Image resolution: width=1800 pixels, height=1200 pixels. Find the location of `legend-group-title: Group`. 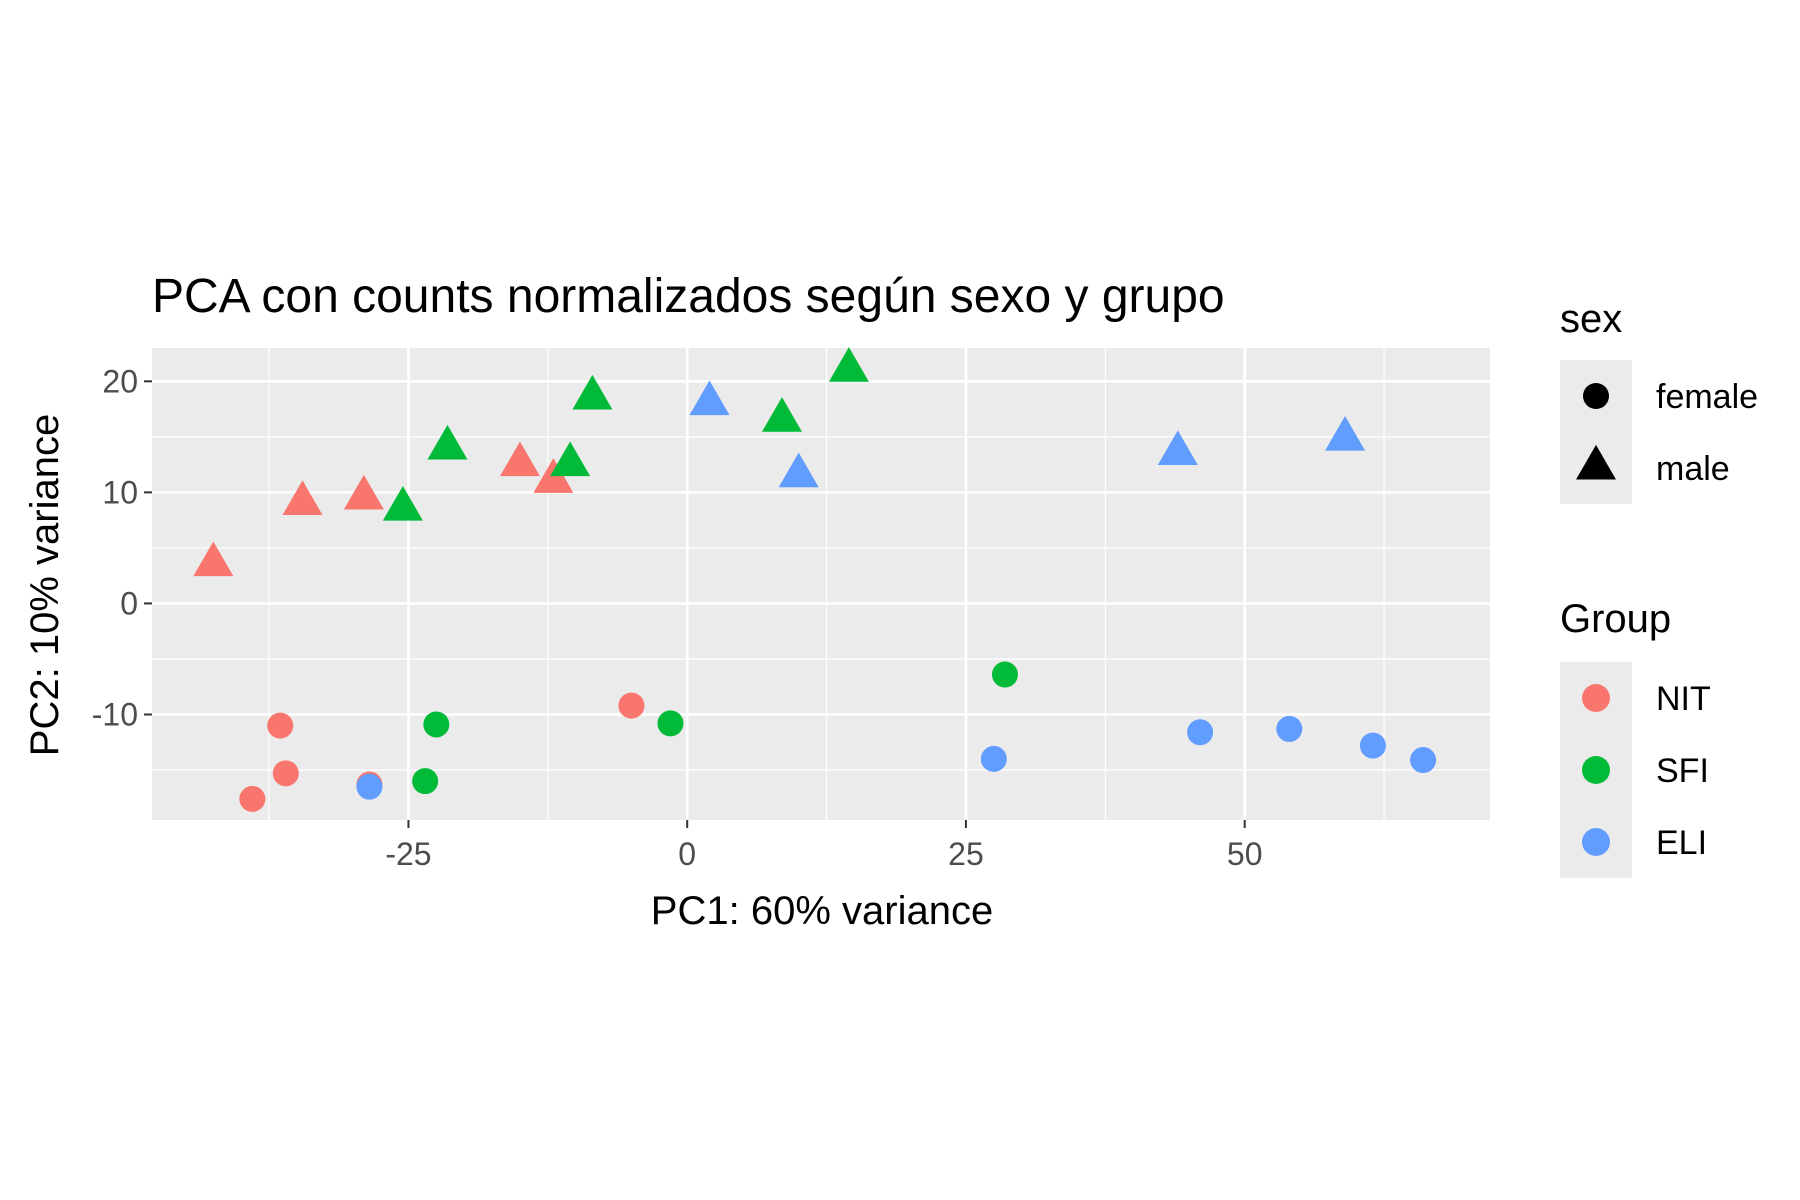

legend-group-title: Group is located at coordinates (1615, 619).